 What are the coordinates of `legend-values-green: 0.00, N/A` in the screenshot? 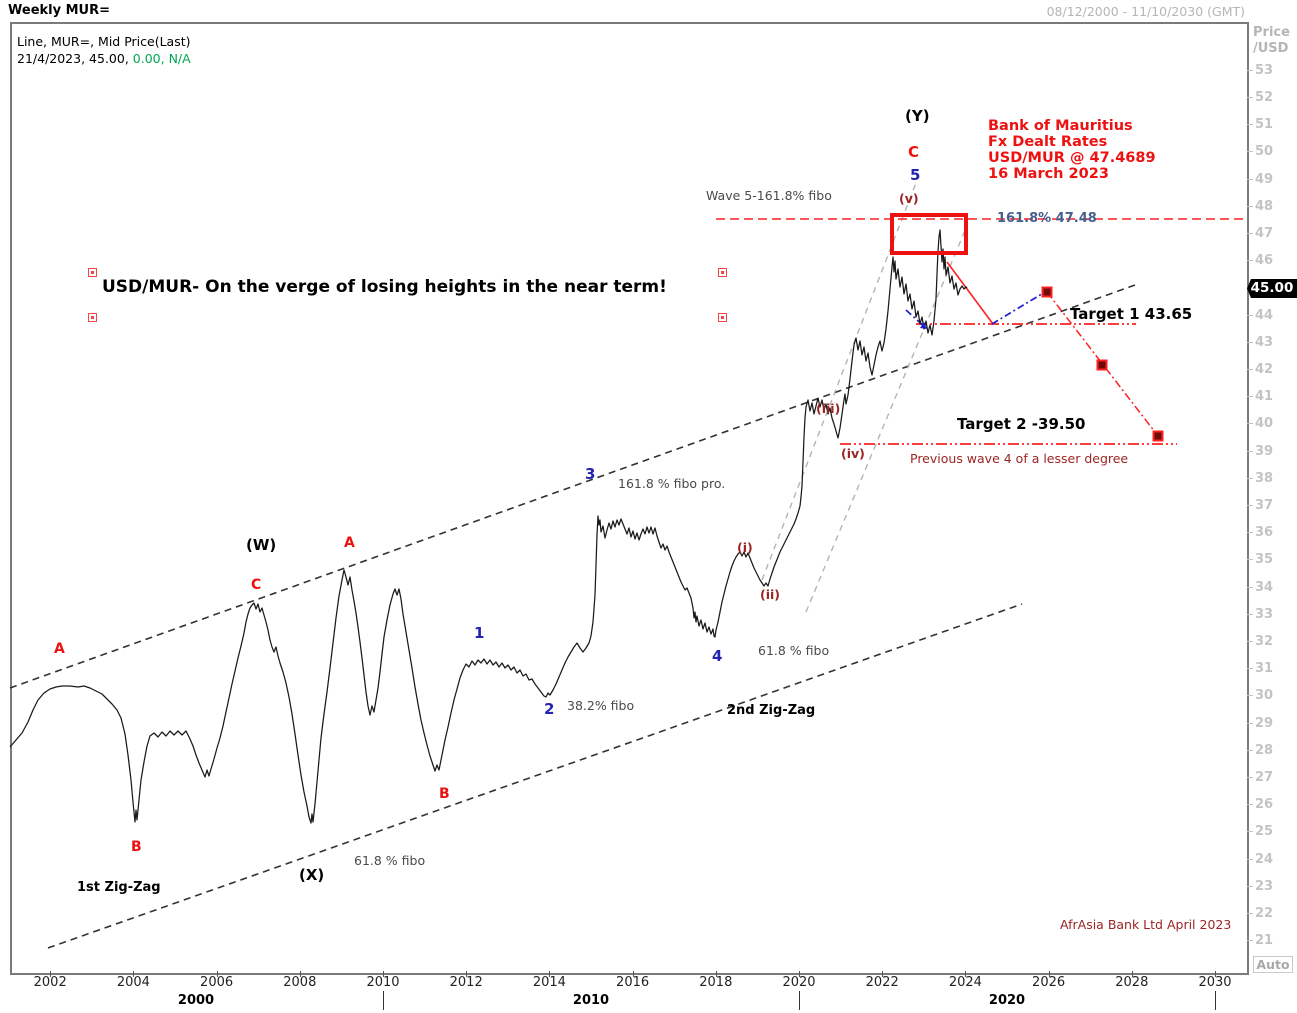 It's located at (159, 58).